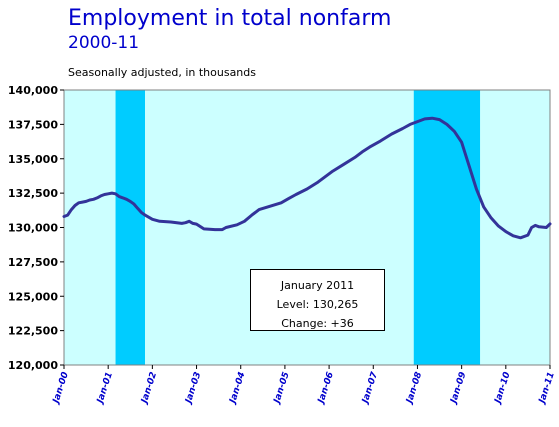  What do you see at coordinates (33, 331) in the screenshot?
I see `y-tick-label: 122,500` at bounding box center [33, 331].